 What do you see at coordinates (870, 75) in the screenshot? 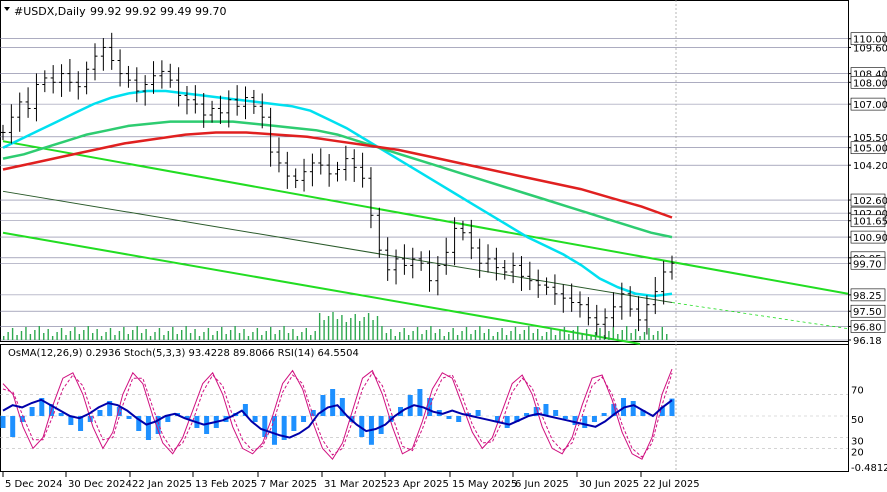
I see `price-tick-label: 108.40` at bounding box center [870, 75].